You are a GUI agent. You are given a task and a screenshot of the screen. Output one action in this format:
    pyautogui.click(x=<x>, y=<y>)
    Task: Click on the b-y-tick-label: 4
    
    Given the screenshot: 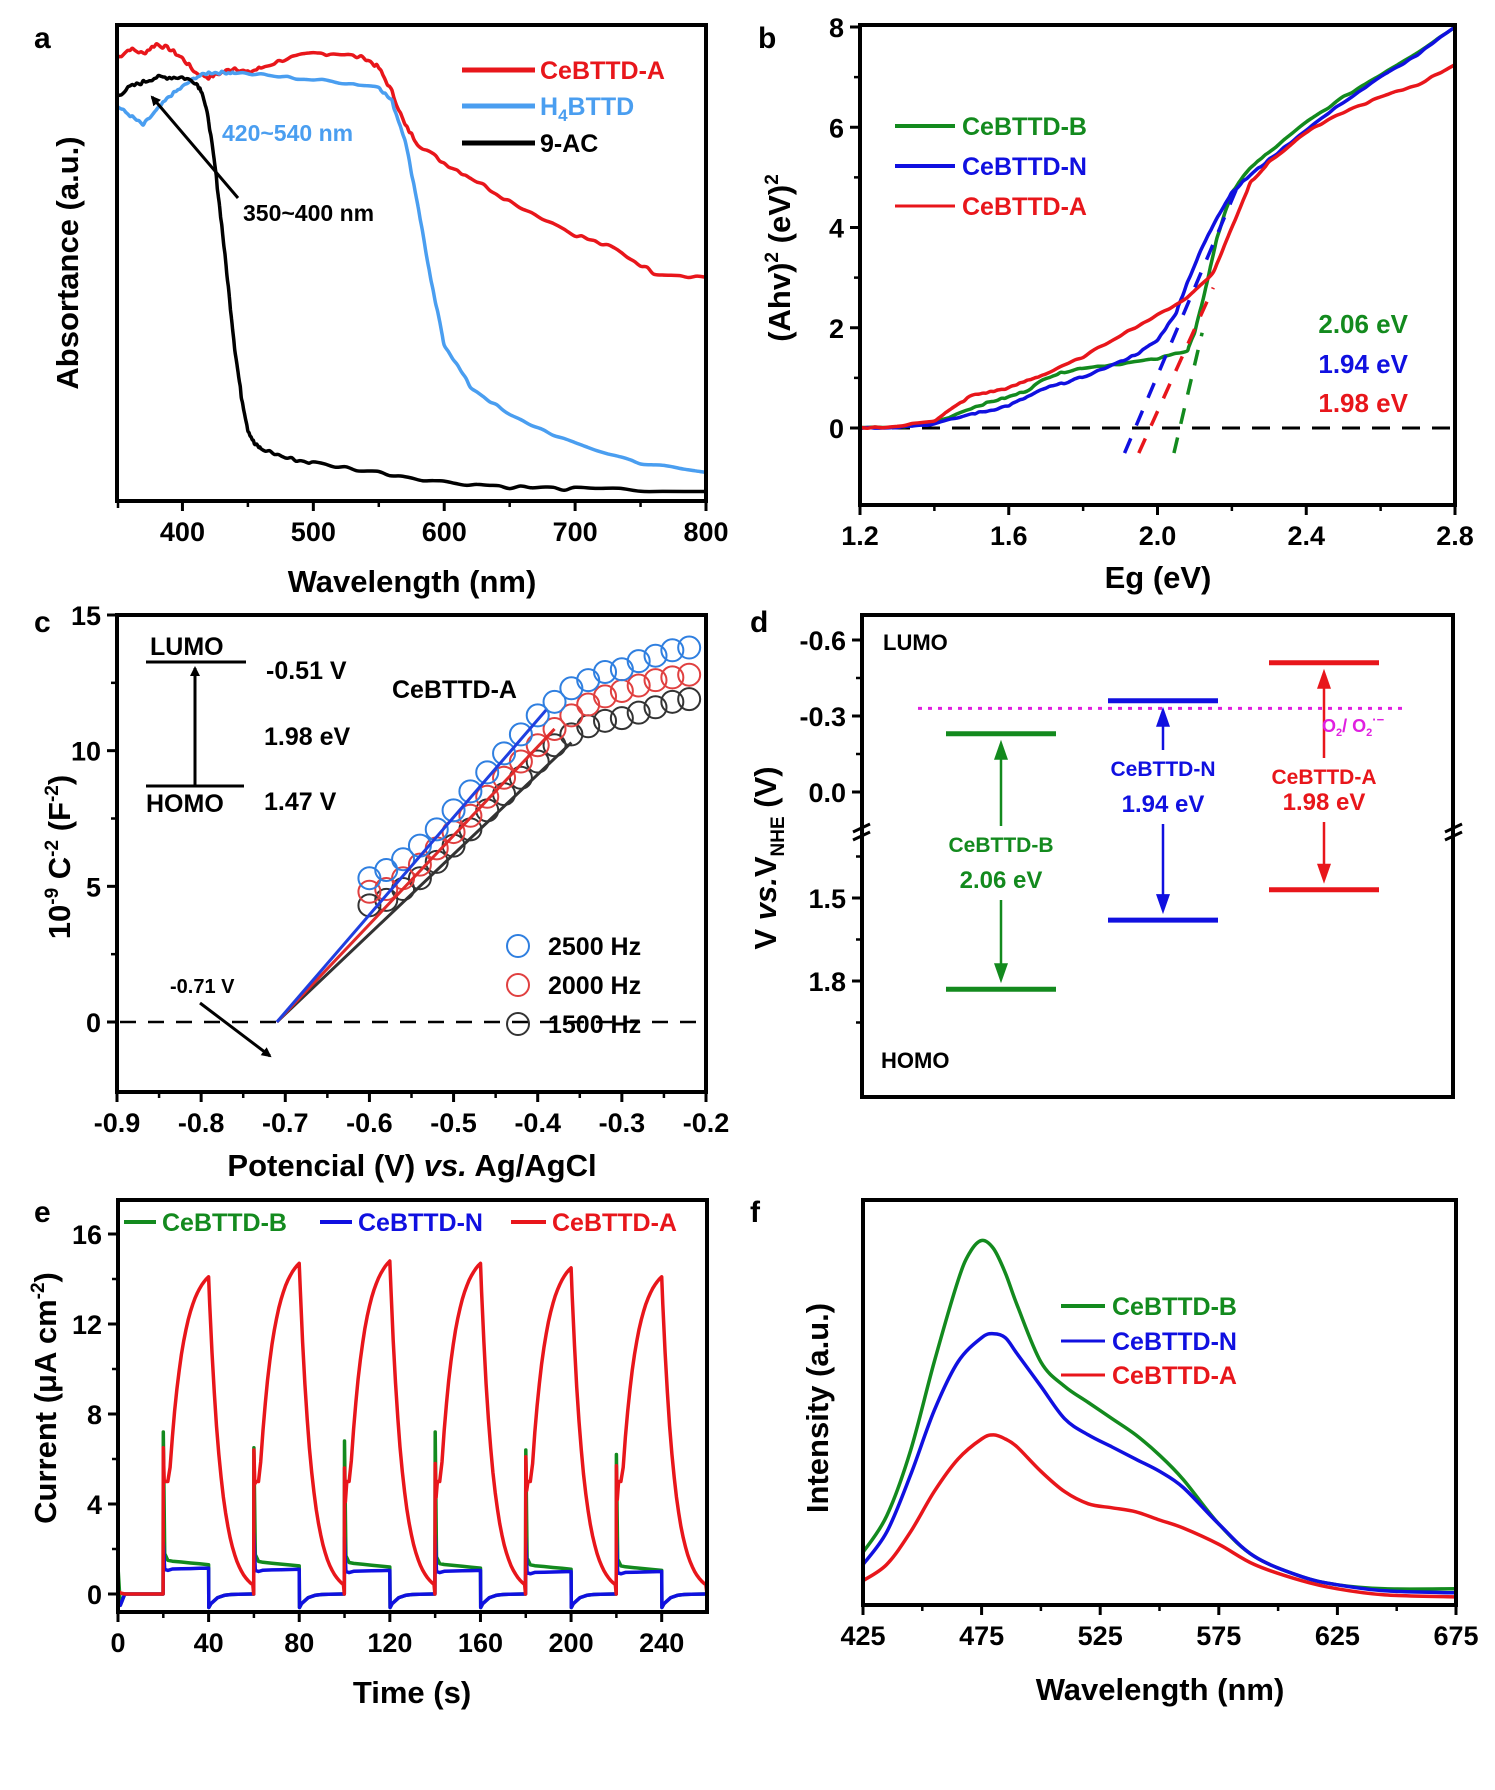 What is the action you would take?
    pyautogui.click(x=836, y=229)
    